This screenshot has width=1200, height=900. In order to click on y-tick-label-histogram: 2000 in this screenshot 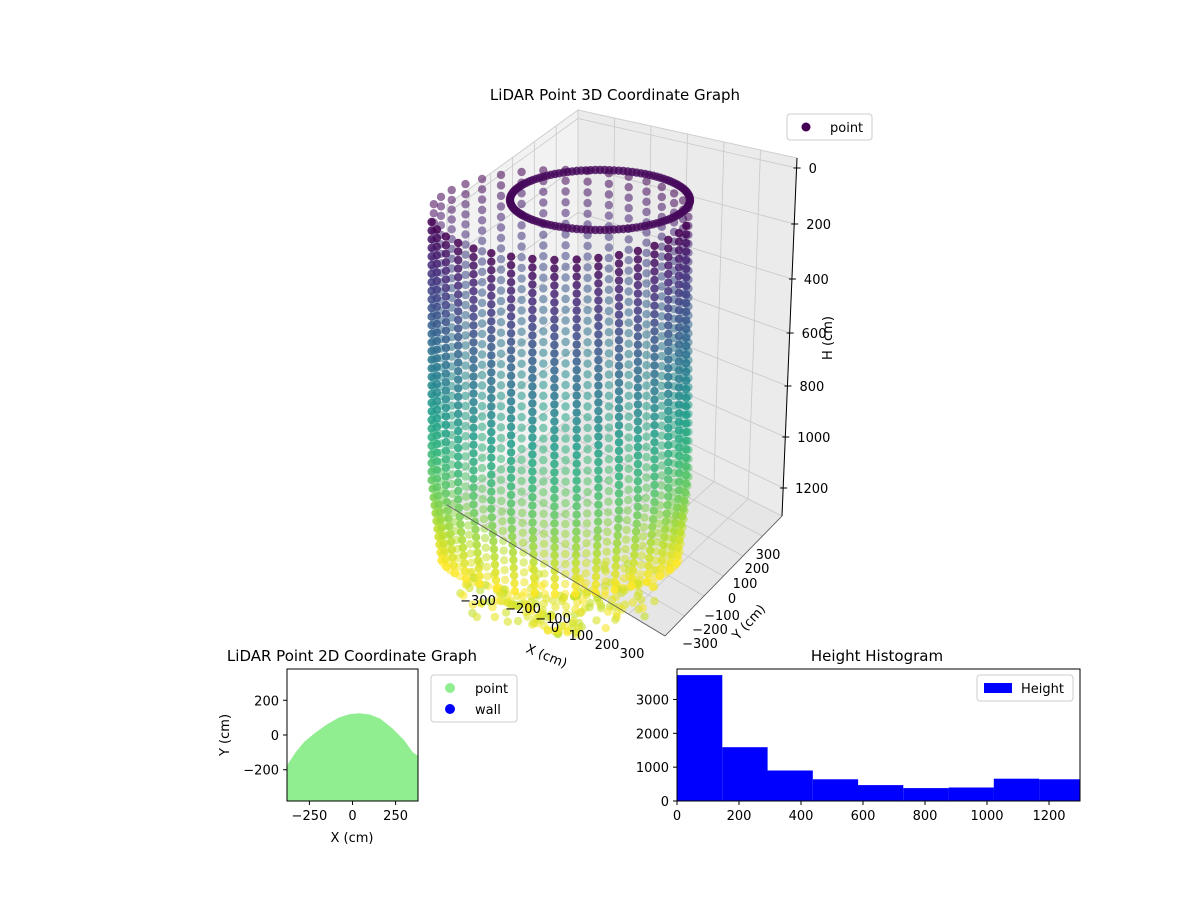, I will do `click(652, 734)`.